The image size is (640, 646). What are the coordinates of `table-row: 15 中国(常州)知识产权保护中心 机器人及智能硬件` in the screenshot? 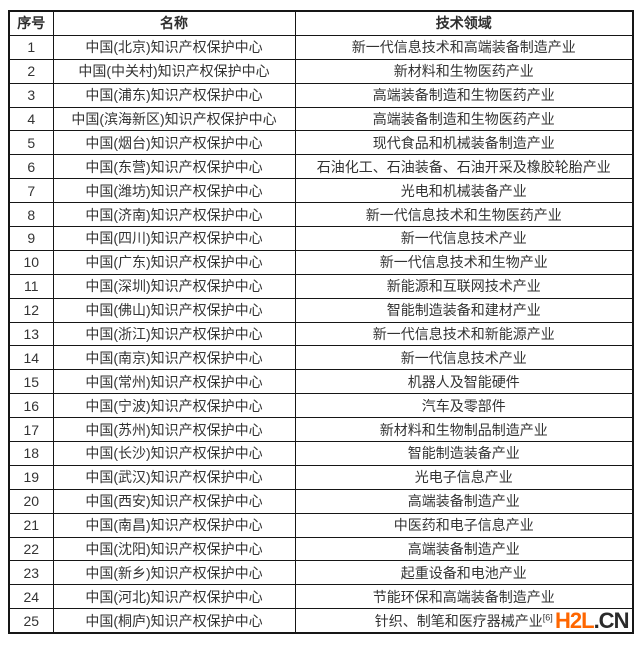 It's located at (321, 382).